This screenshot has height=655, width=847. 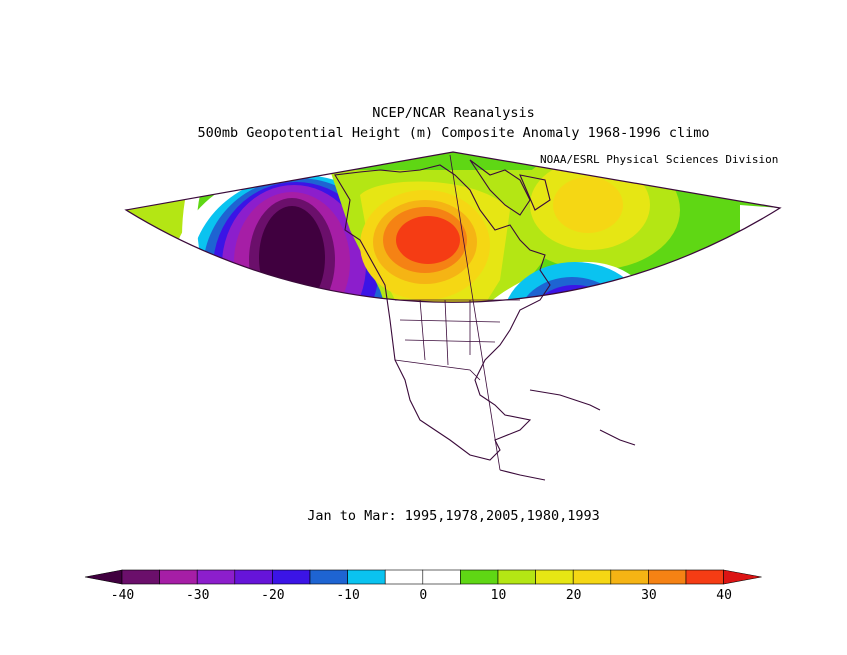 I want to click on composite-period: Jan to Mar: 1995,1978,2005,1980,1993, so click(x=453, y=516).